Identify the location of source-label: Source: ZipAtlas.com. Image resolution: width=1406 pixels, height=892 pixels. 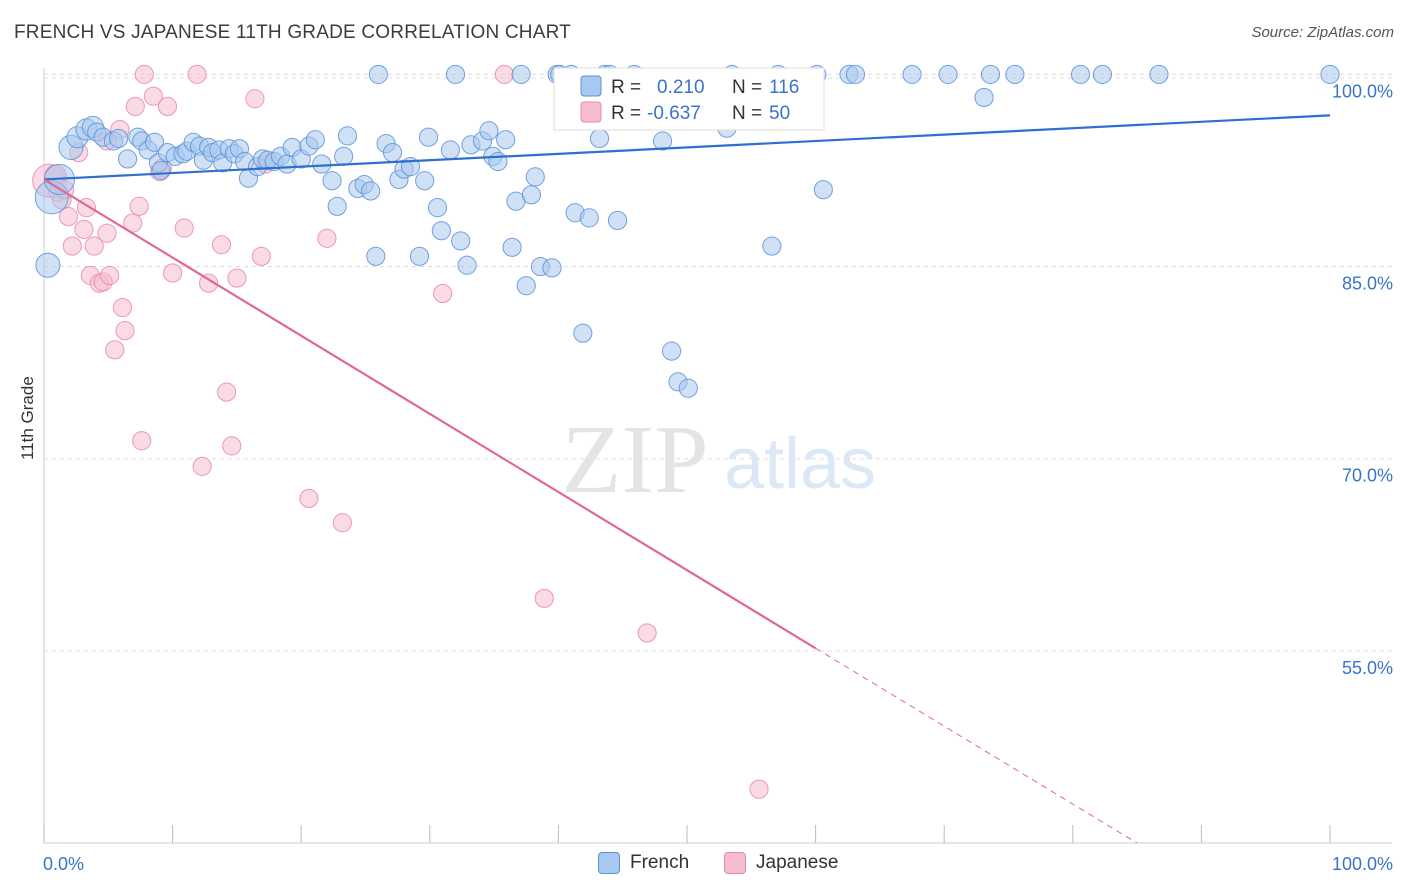
(1322, 32).